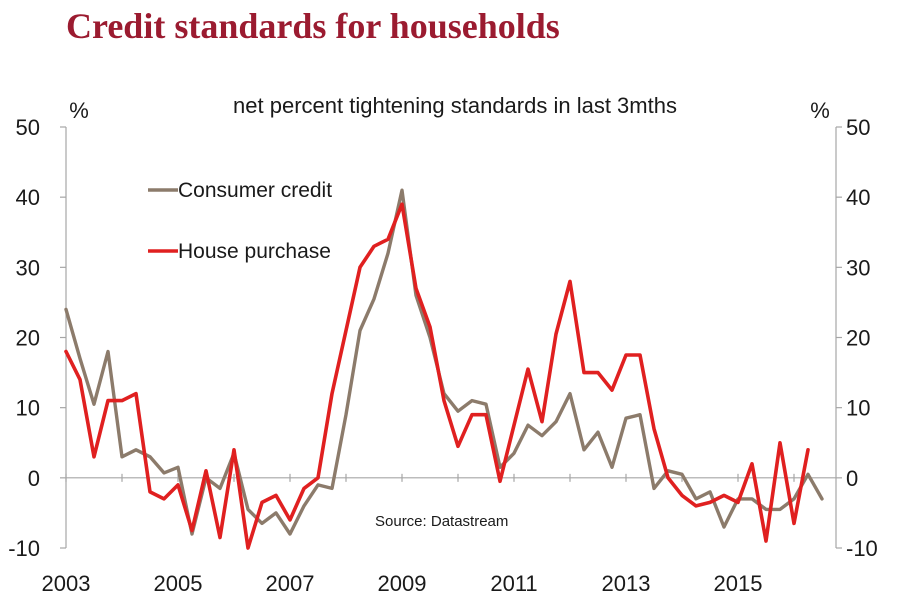 This screenshot has height=606, width=905. I want to click on y-tick-label-right: 10, so click(858, 408).